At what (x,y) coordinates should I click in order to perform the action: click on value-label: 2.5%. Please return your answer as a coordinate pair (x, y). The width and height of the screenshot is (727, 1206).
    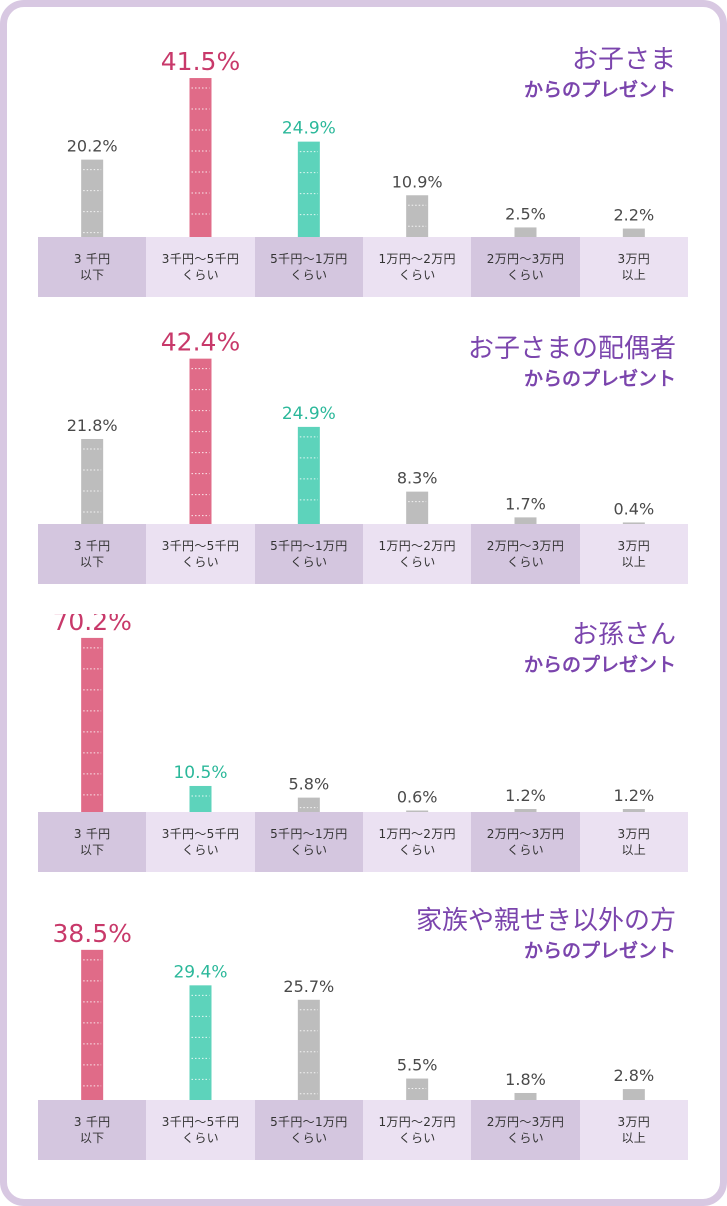
    Looking at the image, I should click on (525, 213).